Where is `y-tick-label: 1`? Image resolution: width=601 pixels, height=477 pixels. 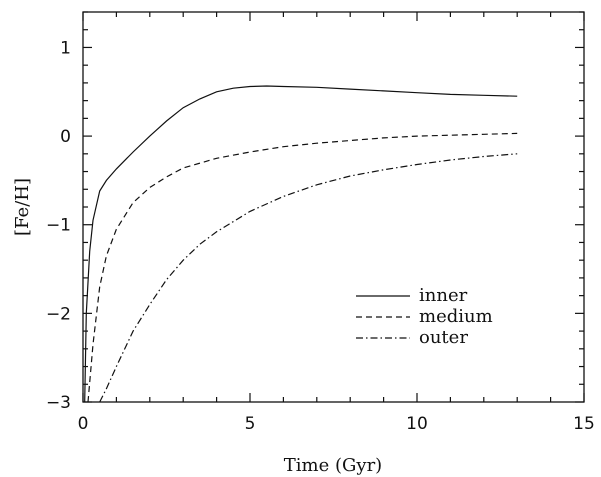
y-tick-label: 1 is located at coordinates (65, 48).